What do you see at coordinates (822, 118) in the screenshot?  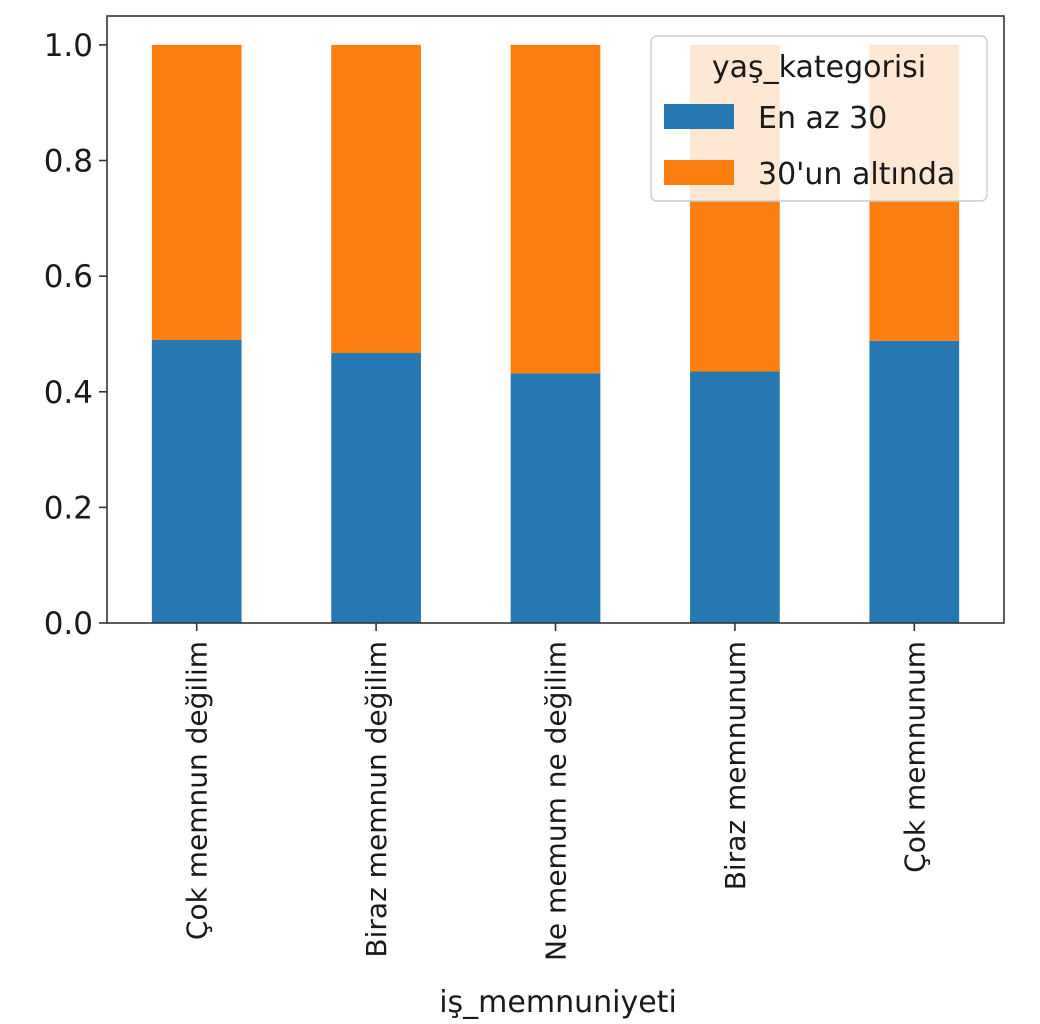 I see `legend-label-1: En az 30` at bounding box center [822, 118].